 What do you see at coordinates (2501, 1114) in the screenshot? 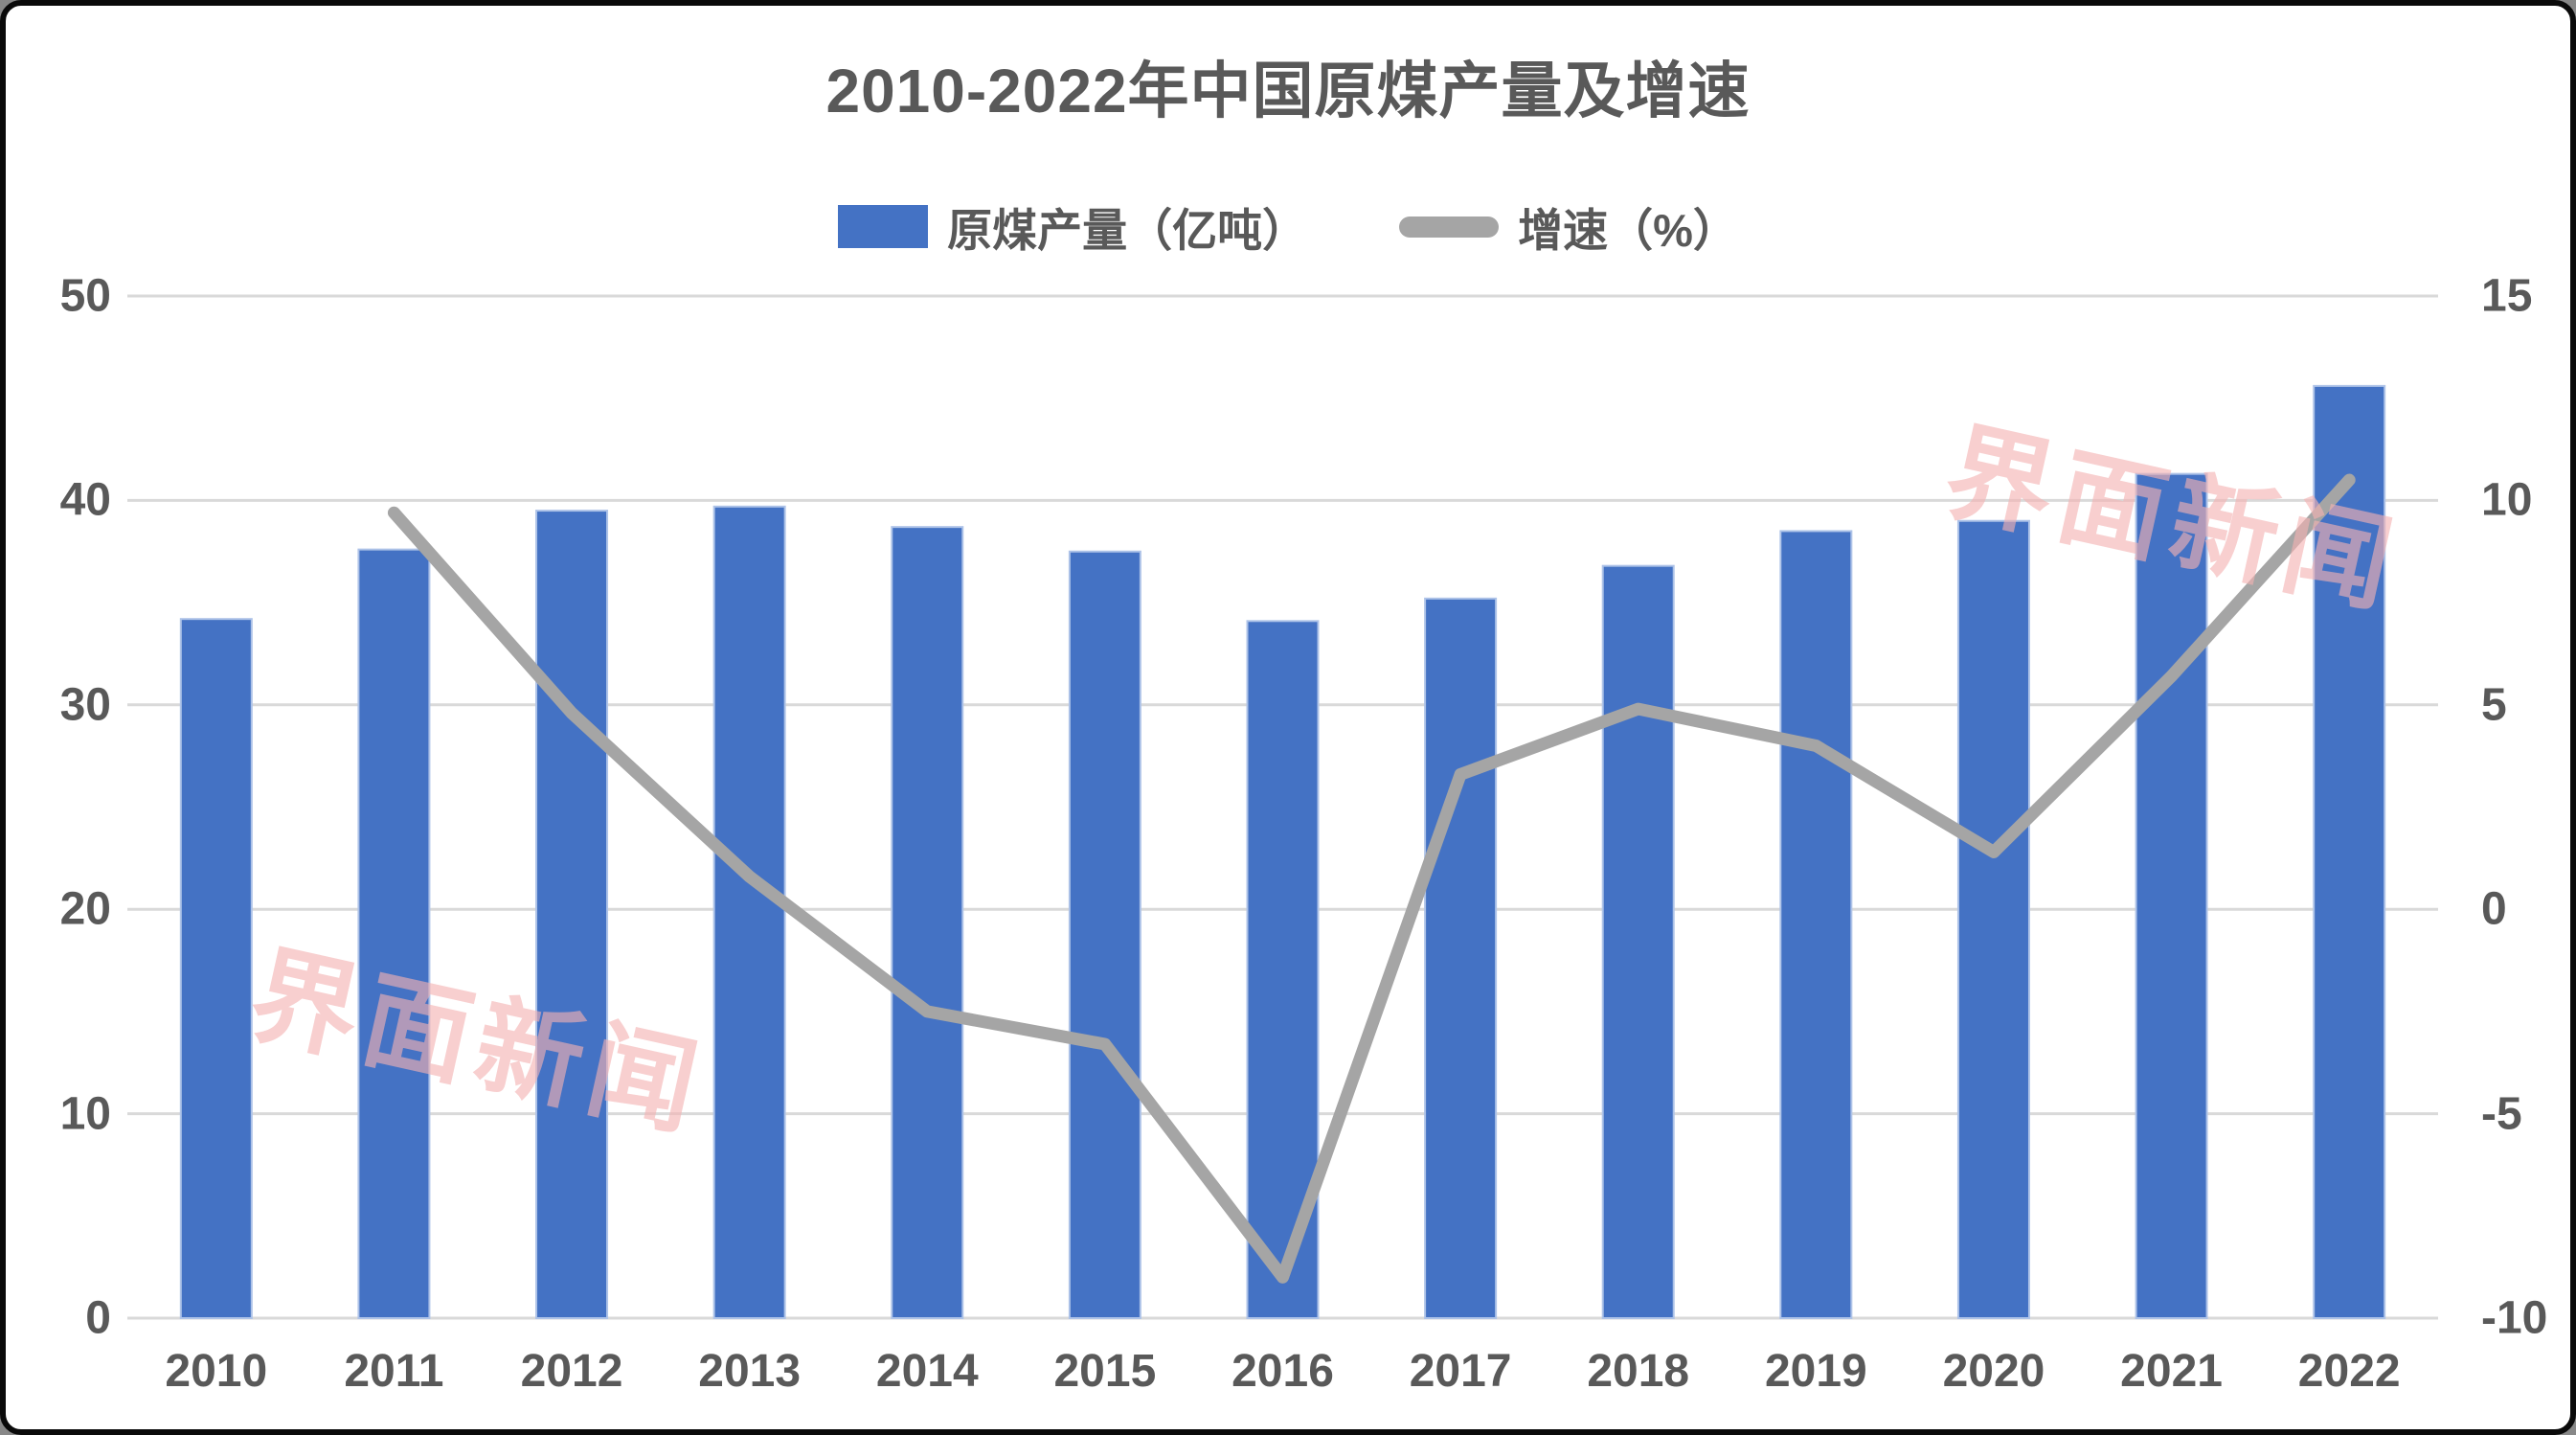
I see `right-tick--5: -5` at bounding box center [2501, 1114].